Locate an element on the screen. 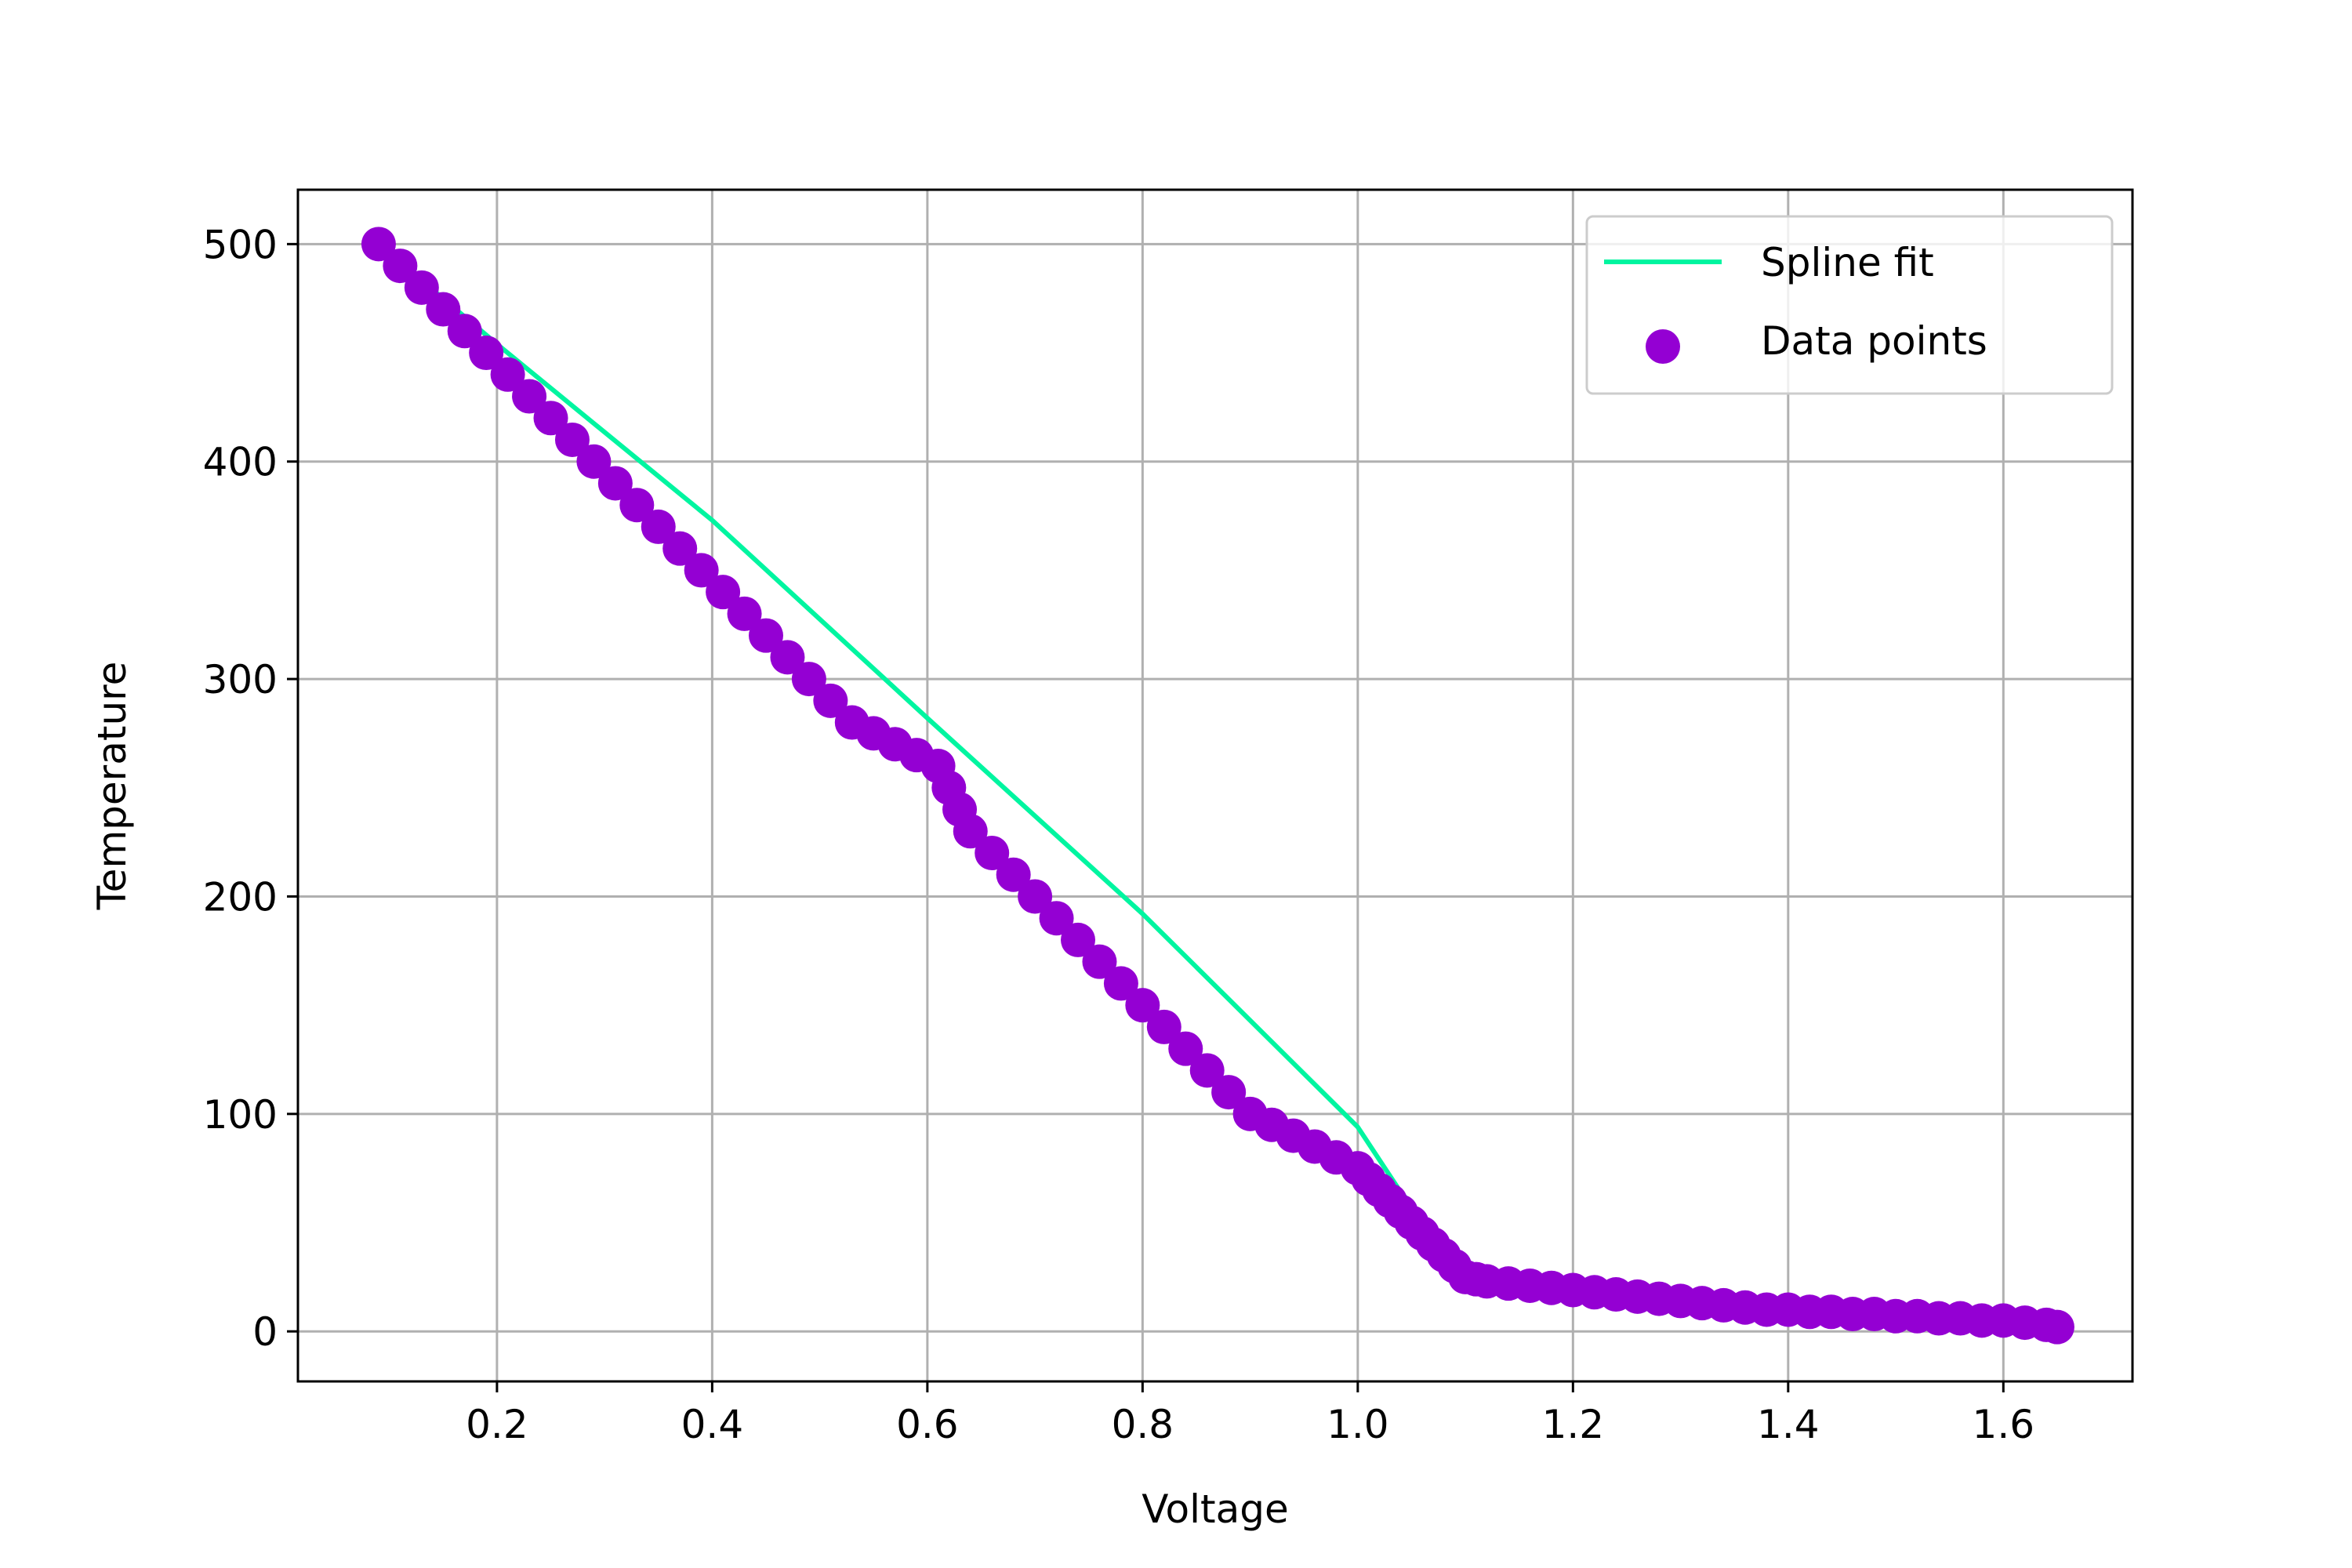  legend-label-data-points: Data points is located at coordinates (1874, 341).